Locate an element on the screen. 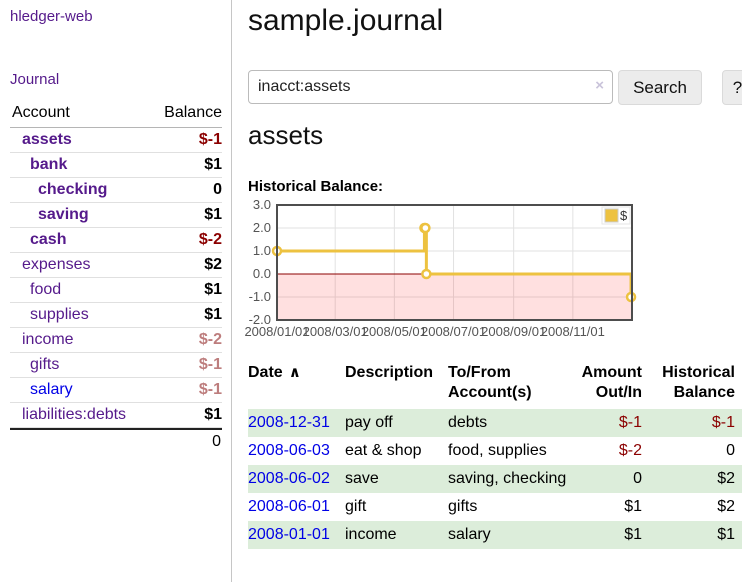  account-link-expenses: expenses is located at coordinates (56, 264).